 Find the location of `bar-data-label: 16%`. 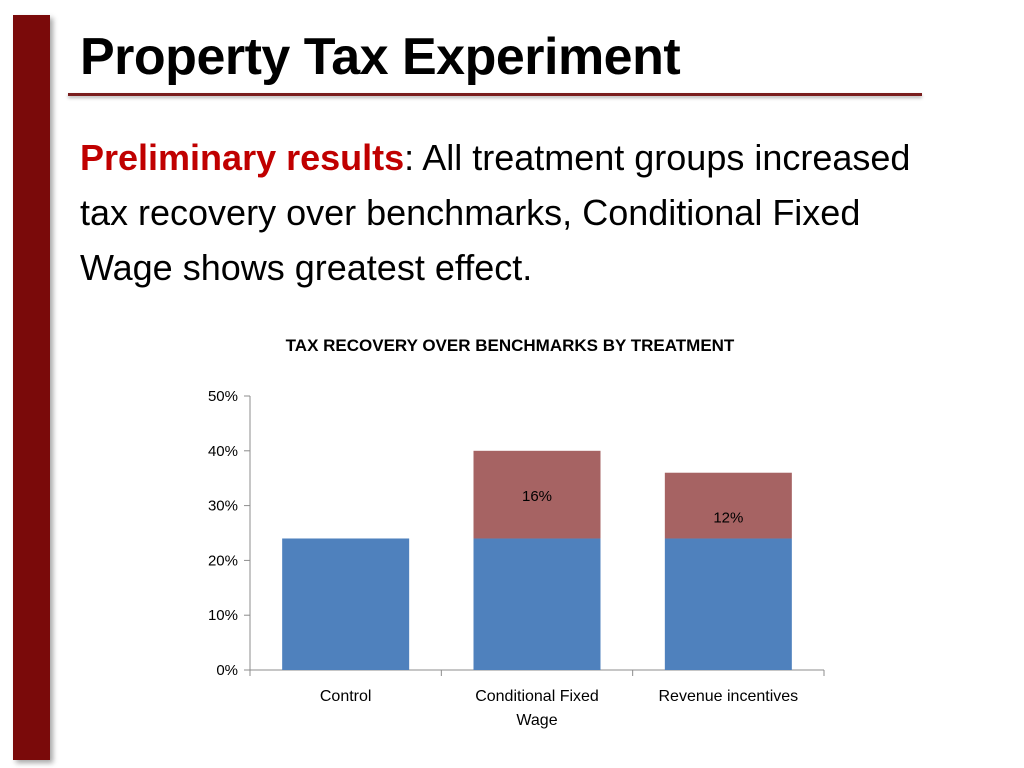

bar-data-label: 16% is located at coordinates (537, 496).